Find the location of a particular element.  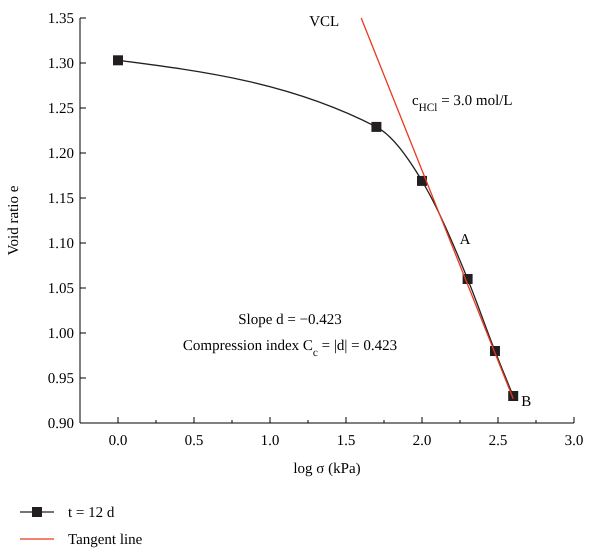

x-tick-label: 0.0 is located at coordinates (118, 441).